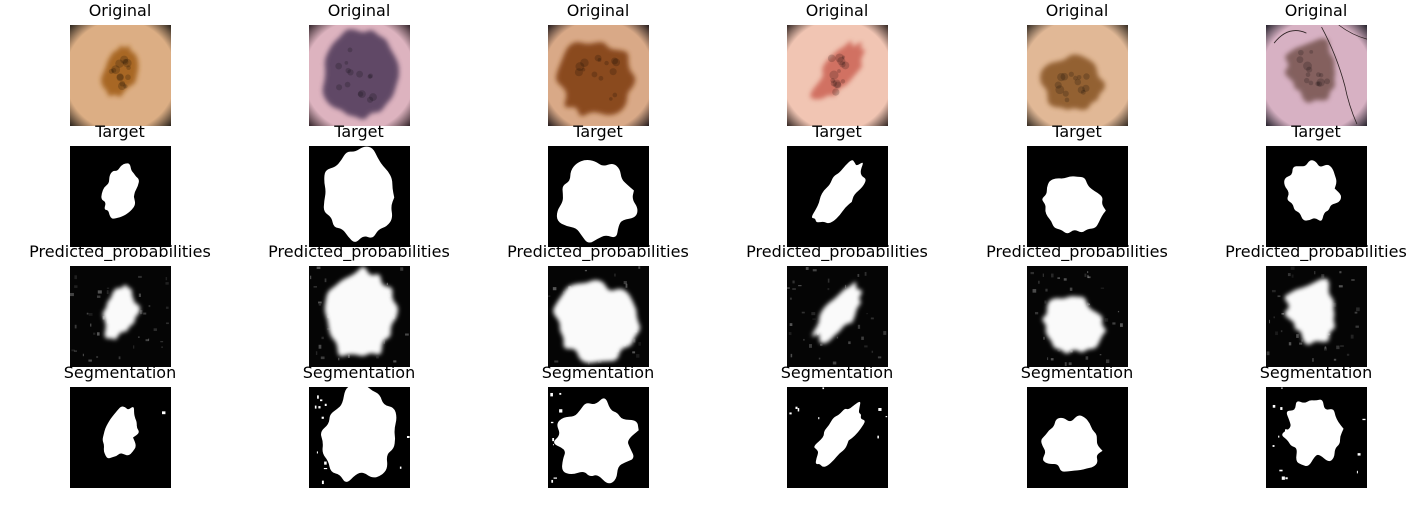 The height and width of the screenshot is (509, 1407). I want to click on panel-target-4: Target, so click(837, 184).